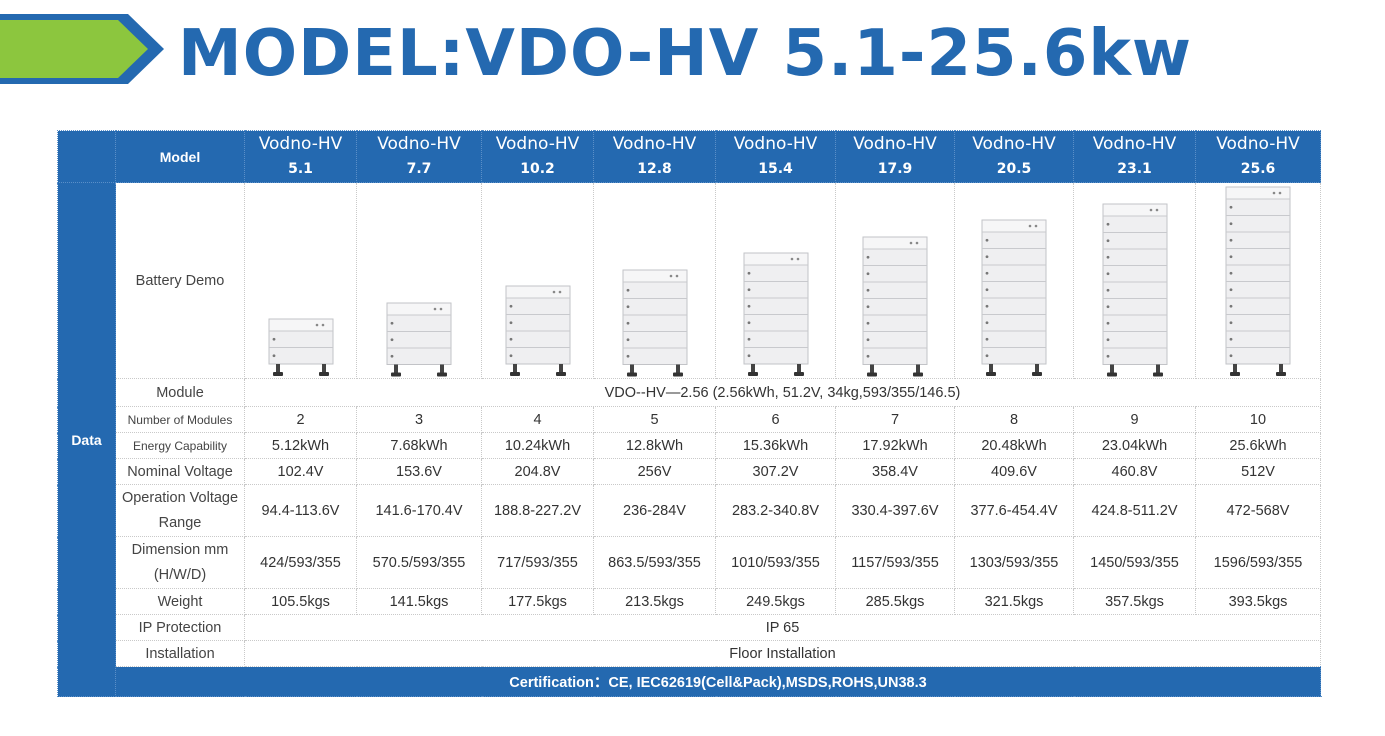 Image resolution: width=1385 pixels, height=736 pixels. Describe the element at coordinates (1258, 445) in the screenshot. I see `spec-value: 25.6kWh` at that location.